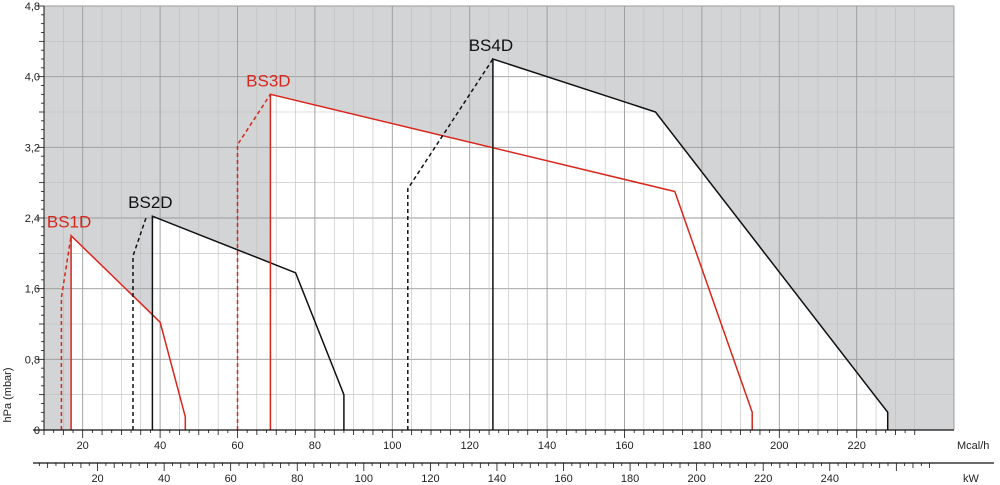 This screenshot has width=1000, height=485. What do you see at coordinates (8, 394) in the screenshot?
I see `y-axis-title: hPa (mbar)` at bounding box center [8, 394].